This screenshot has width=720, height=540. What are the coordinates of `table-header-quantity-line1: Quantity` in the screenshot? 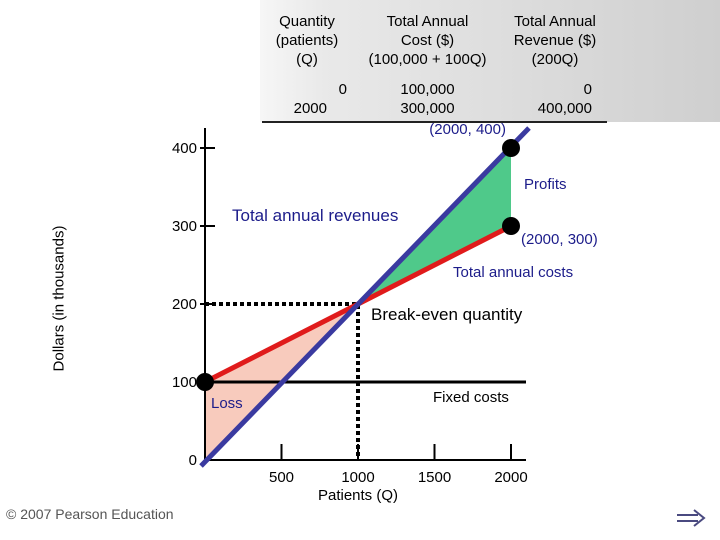 It's located at (307, 21).